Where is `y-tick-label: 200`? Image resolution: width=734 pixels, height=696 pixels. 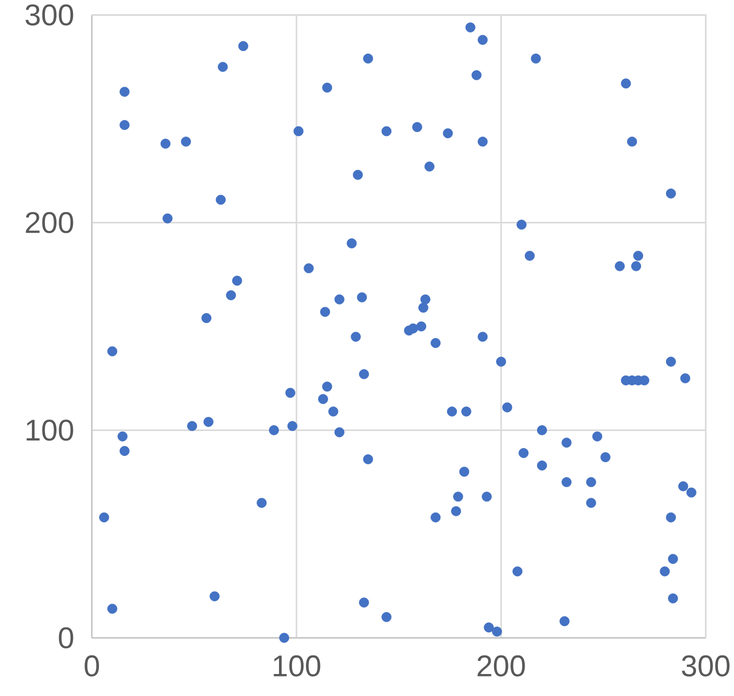 y-tick-label: 200 is located at coordinates (50, 223).